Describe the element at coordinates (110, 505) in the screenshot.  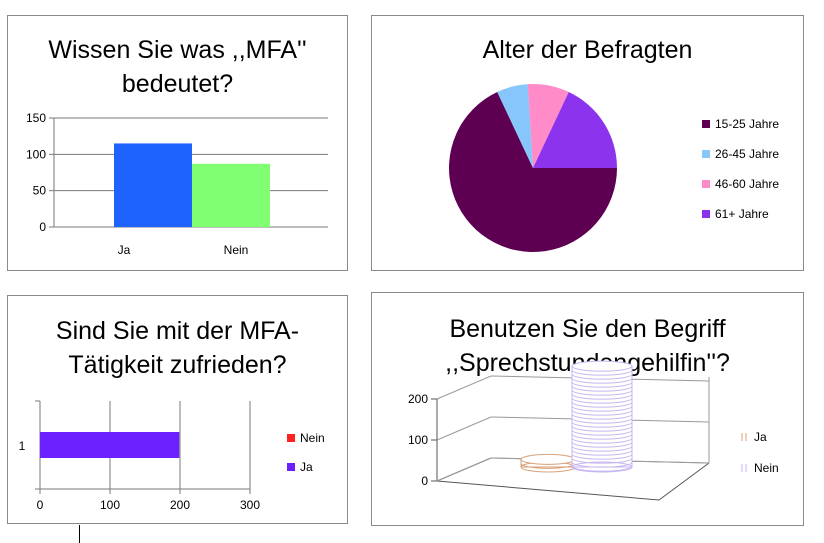
I see `x-tick-label: 100` at that location.